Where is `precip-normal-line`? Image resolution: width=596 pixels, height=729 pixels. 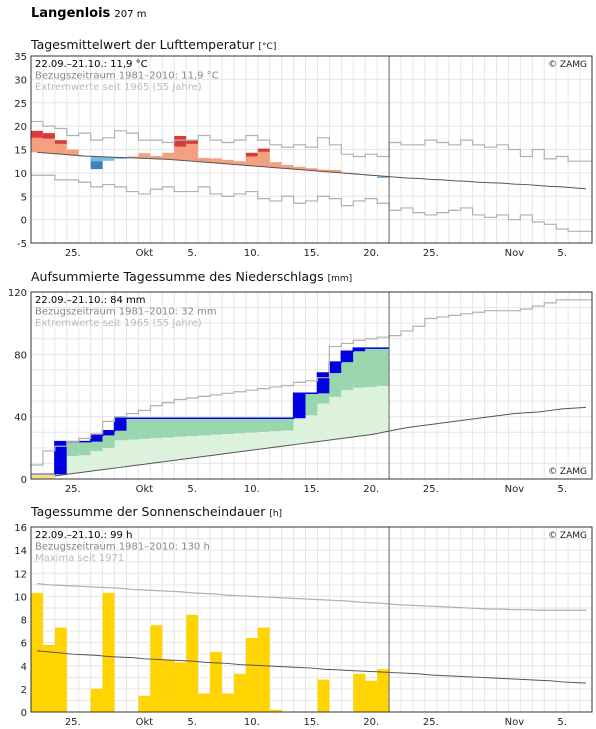
precip-normal-line is located at coordinates (311, 442).